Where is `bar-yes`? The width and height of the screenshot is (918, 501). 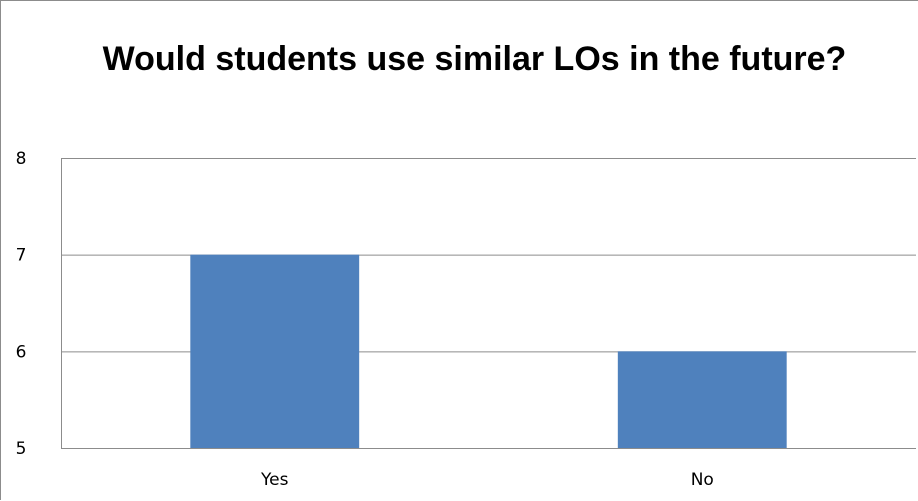
bar-yes is located at coordinates (275, 351).